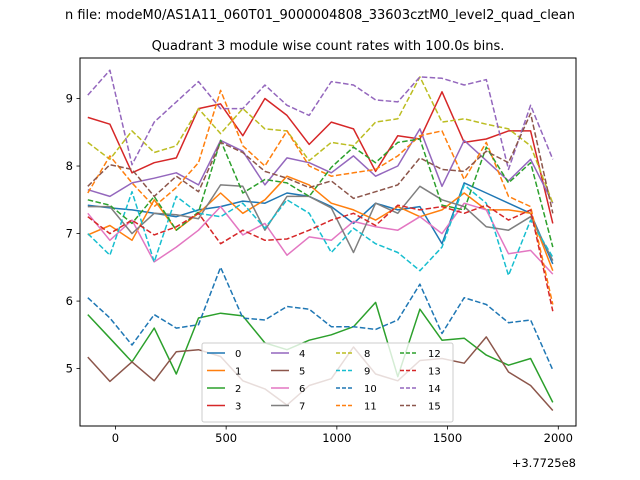 The height and width of the screenshot is (480, 640). I want to click on legend-label-3: 3, so click(238, 407).